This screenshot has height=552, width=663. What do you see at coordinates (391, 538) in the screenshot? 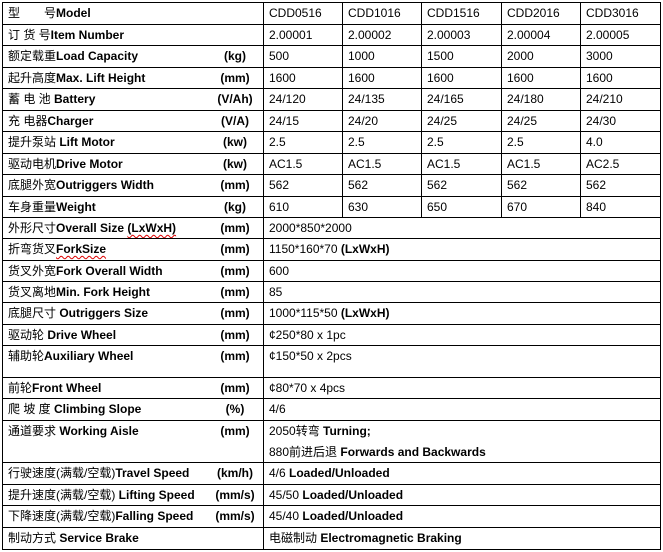
I see `value-text-bold: Electromagnetic Braking` at bounding box center [391, 538].